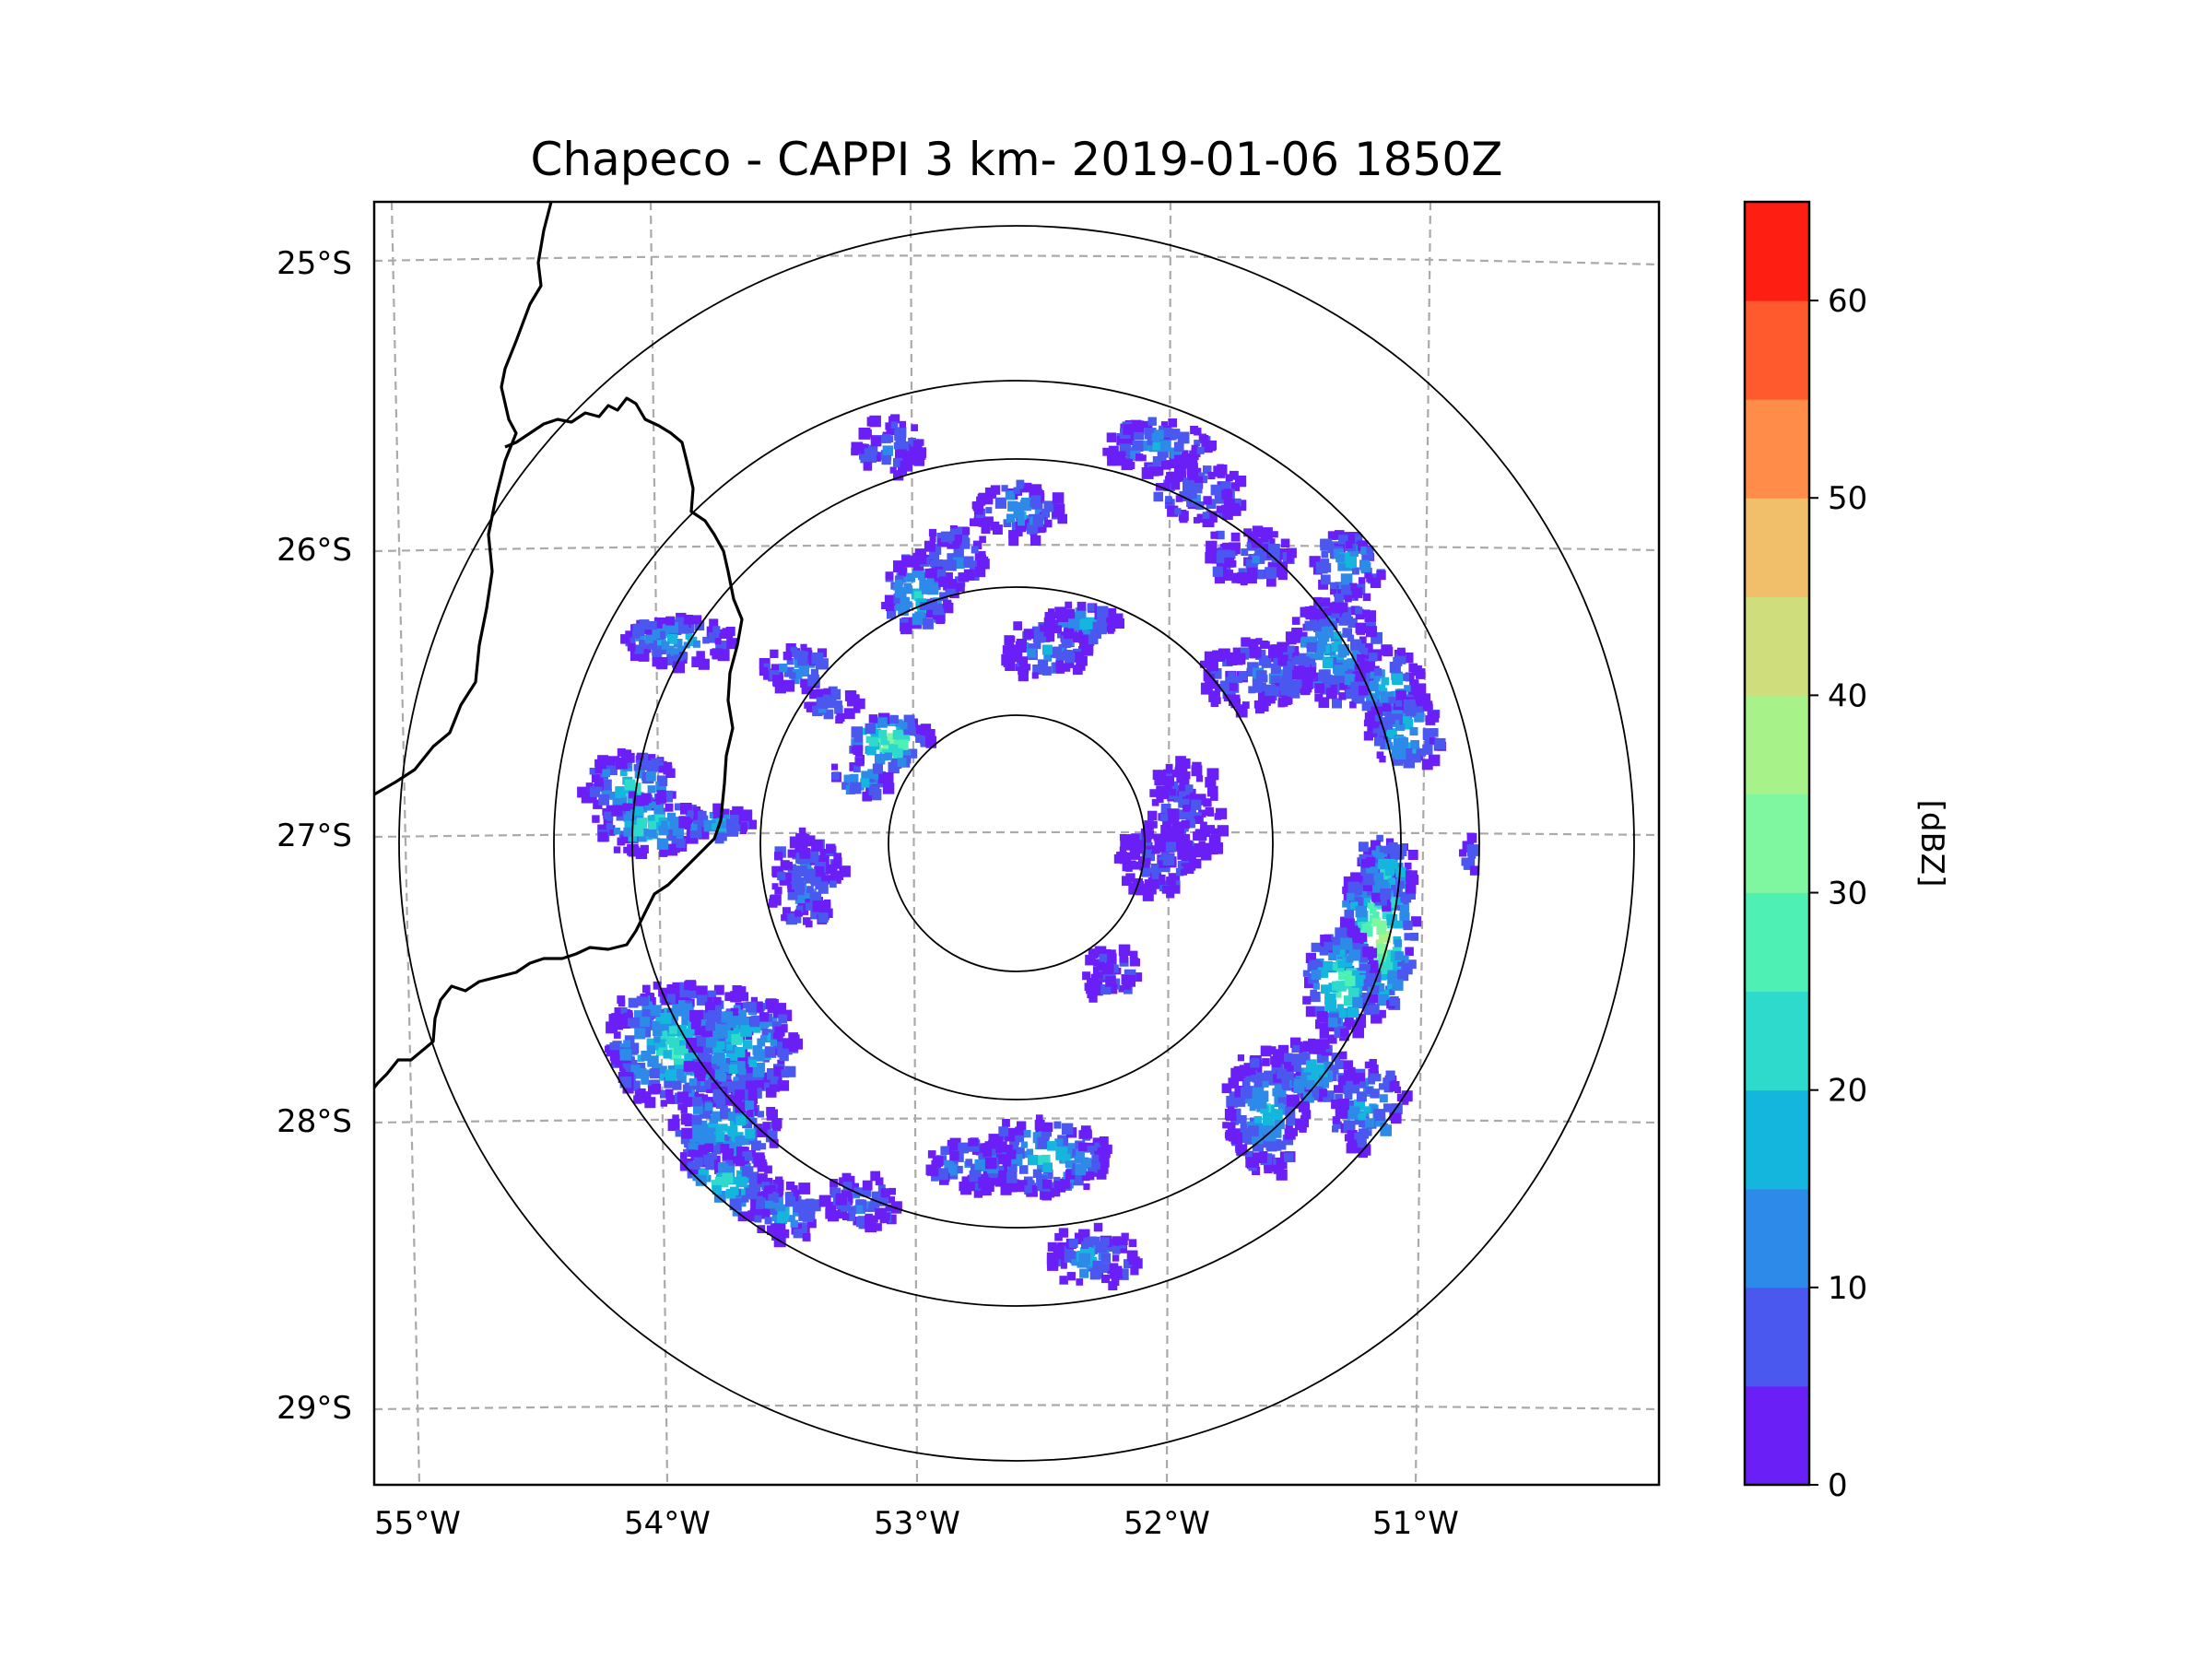 The image size is (2212, 1659). I want to click on colorbar-bands, so click(1777, 844).